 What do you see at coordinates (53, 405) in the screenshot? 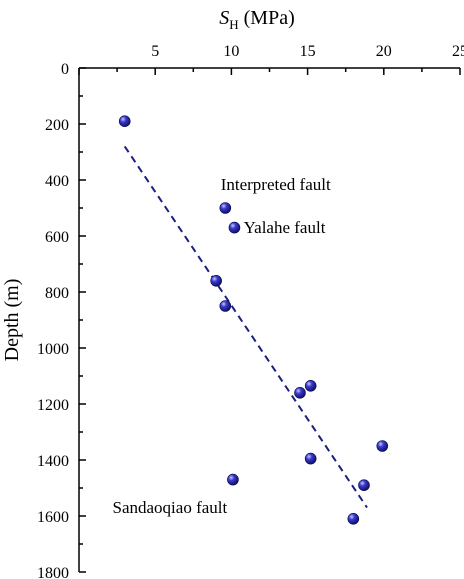
I see `y-tick-label: 1200` at bounding box center [53, 405].